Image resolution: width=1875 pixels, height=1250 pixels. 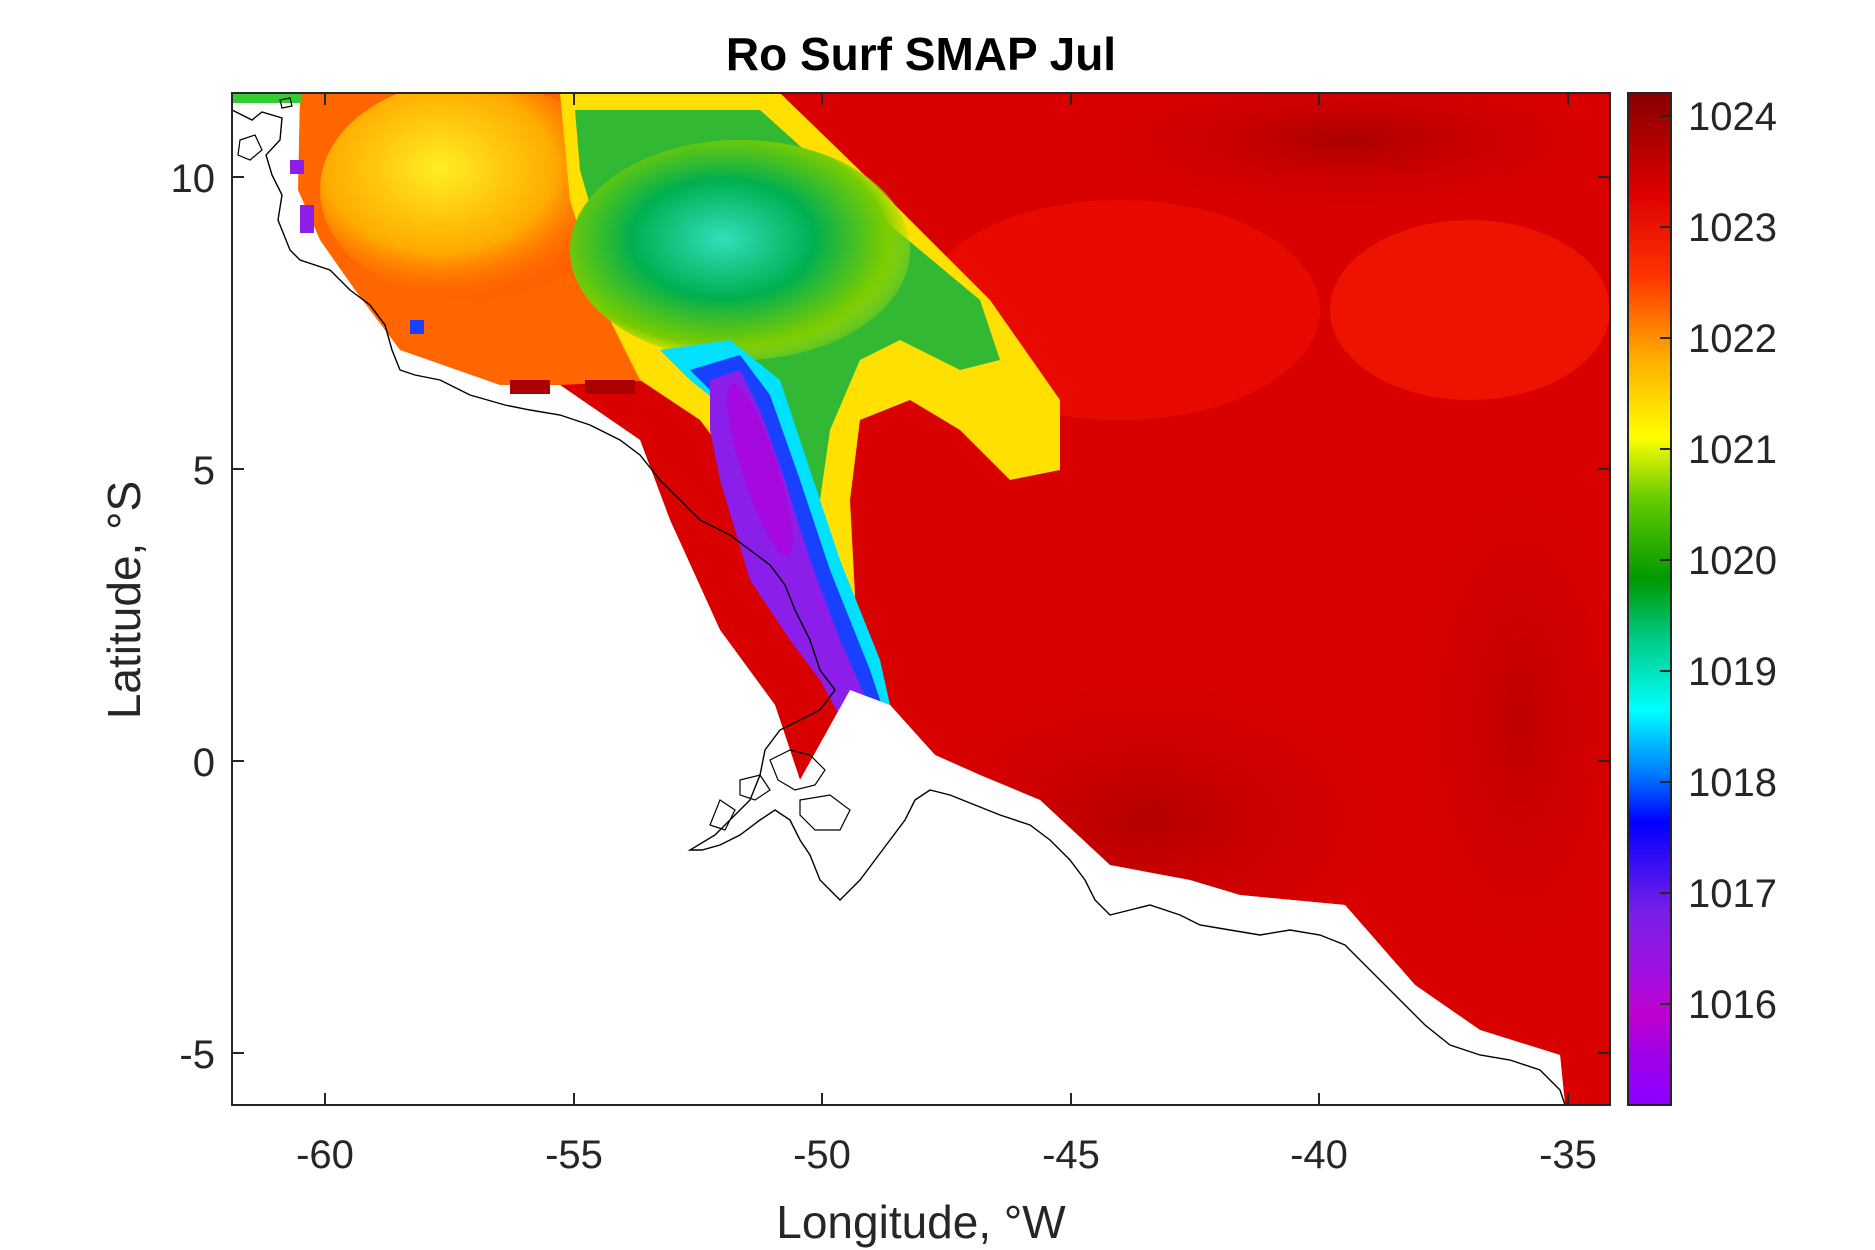 What do you see at coordinates (1350, 151) in the screenshot?
I see `dense-water-north` at bounding box center [1350, 151].